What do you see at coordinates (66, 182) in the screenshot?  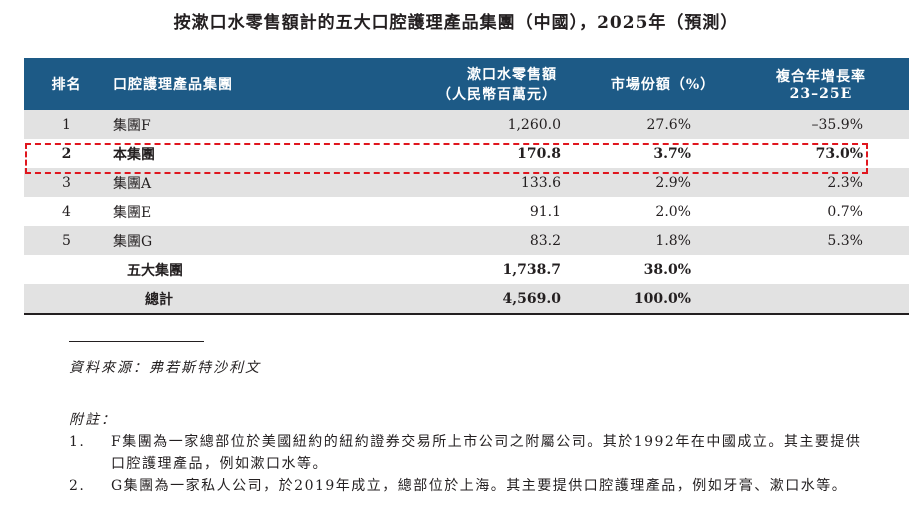 I see `cell-rank: 3` at bounding box center [66, 182].